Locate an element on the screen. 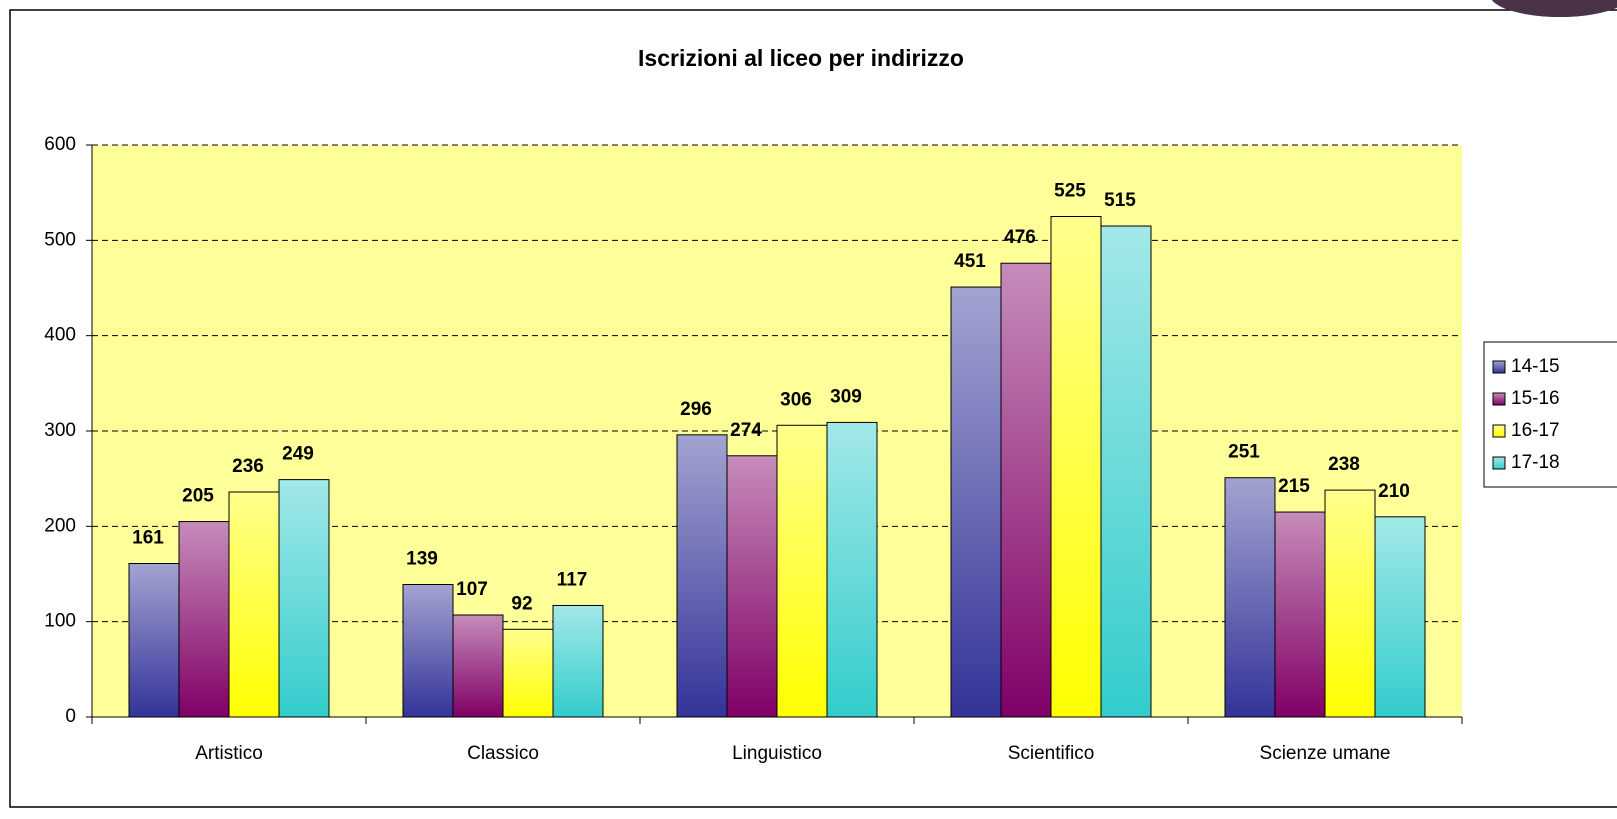 The image size is (1617, 819). y-tick-label: 0 is located at coordinates (70, 716).